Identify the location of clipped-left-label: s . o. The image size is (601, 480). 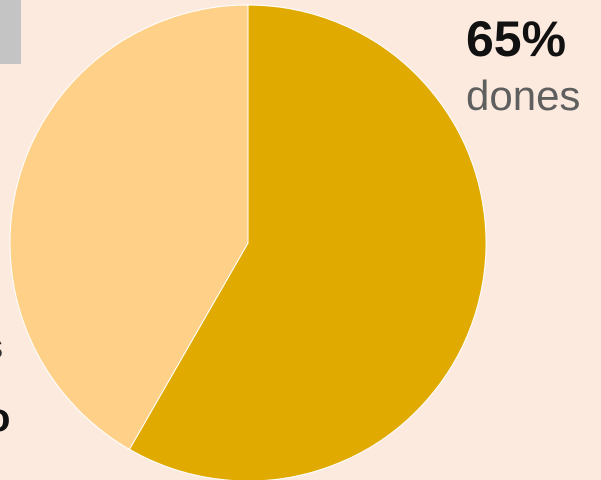
(5, 384).